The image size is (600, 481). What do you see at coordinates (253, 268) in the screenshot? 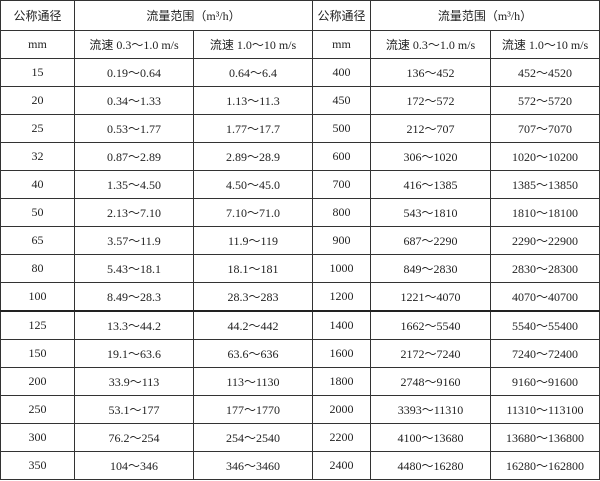
I see `cell-flow-high: 18.1～181` at bounding box center [253, 268].